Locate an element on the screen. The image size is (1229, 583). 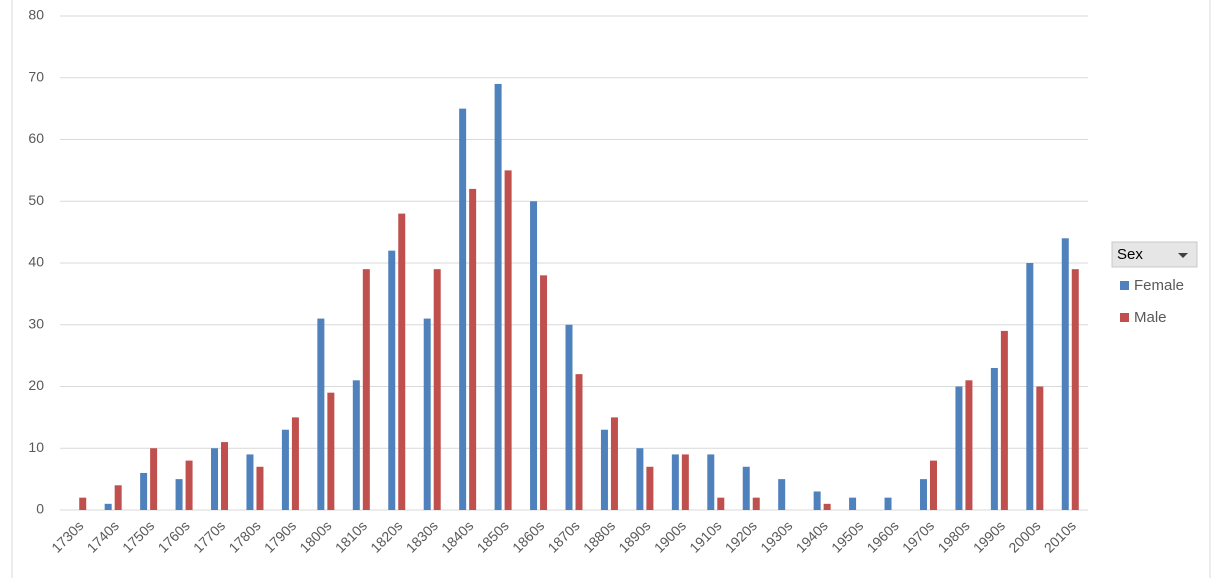
y-tick-label: 40 is located at coordinates (36, 262).